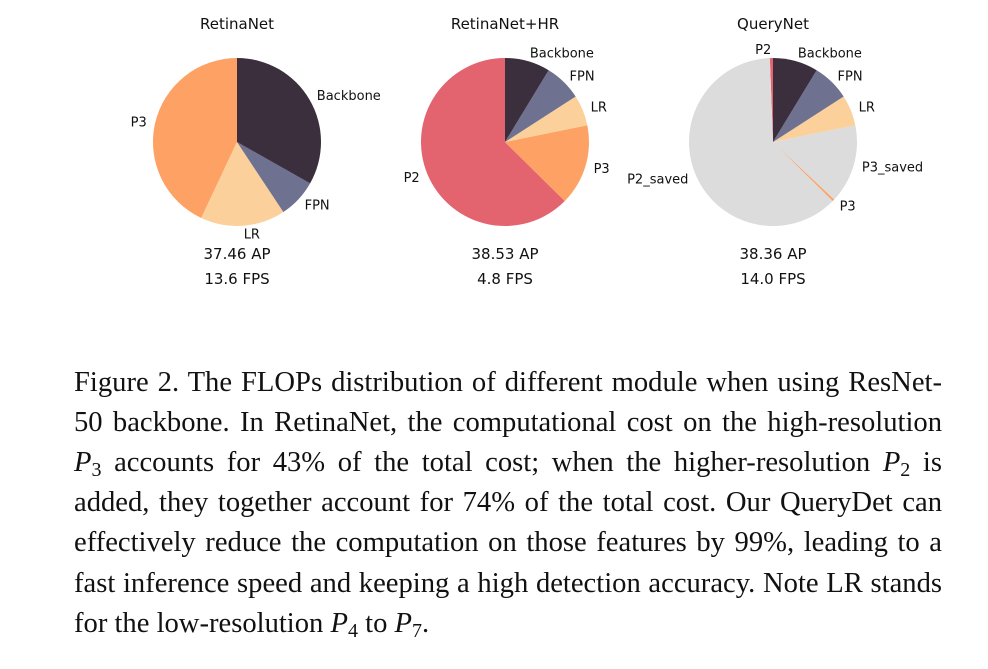  I want to click on caption-text-5: ., so click(426, 623).